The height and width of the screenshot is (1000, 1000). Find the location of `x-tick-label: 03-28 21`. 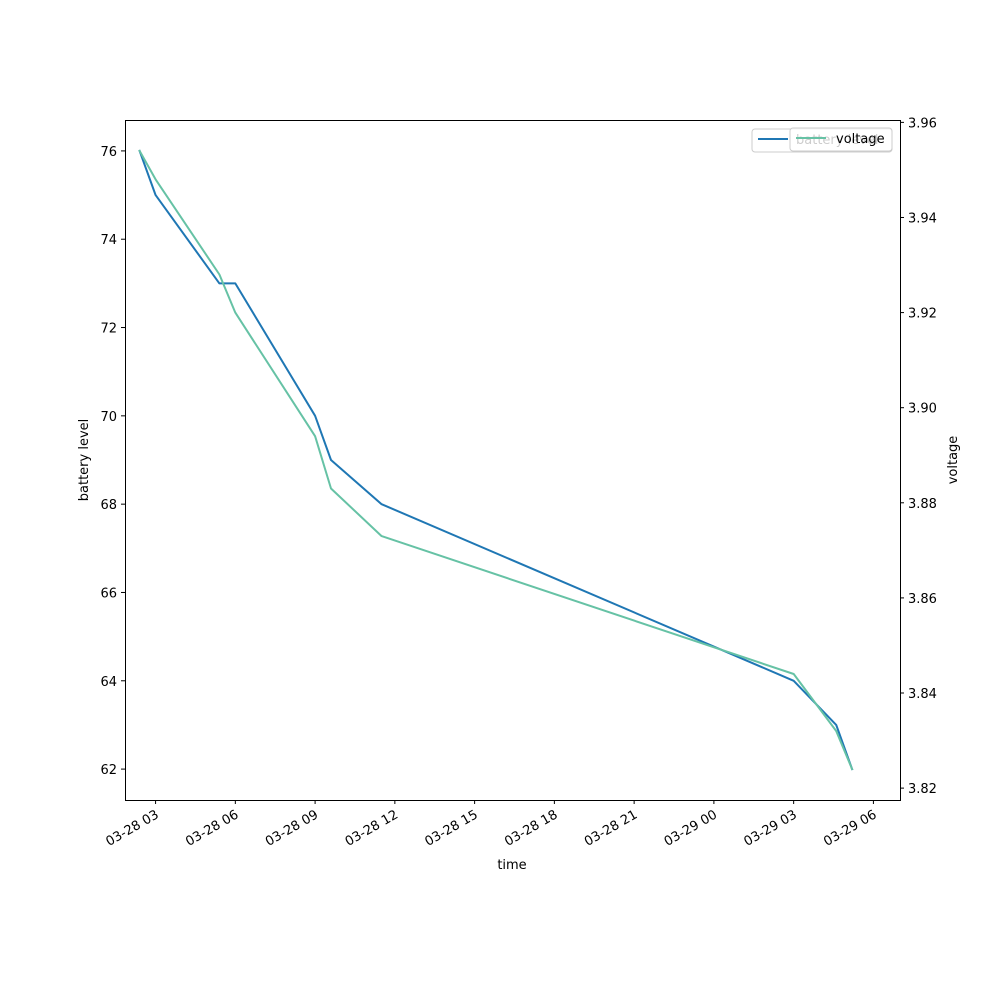

x-tick-label: 03-28 21 is located at coordinates (611, 828).